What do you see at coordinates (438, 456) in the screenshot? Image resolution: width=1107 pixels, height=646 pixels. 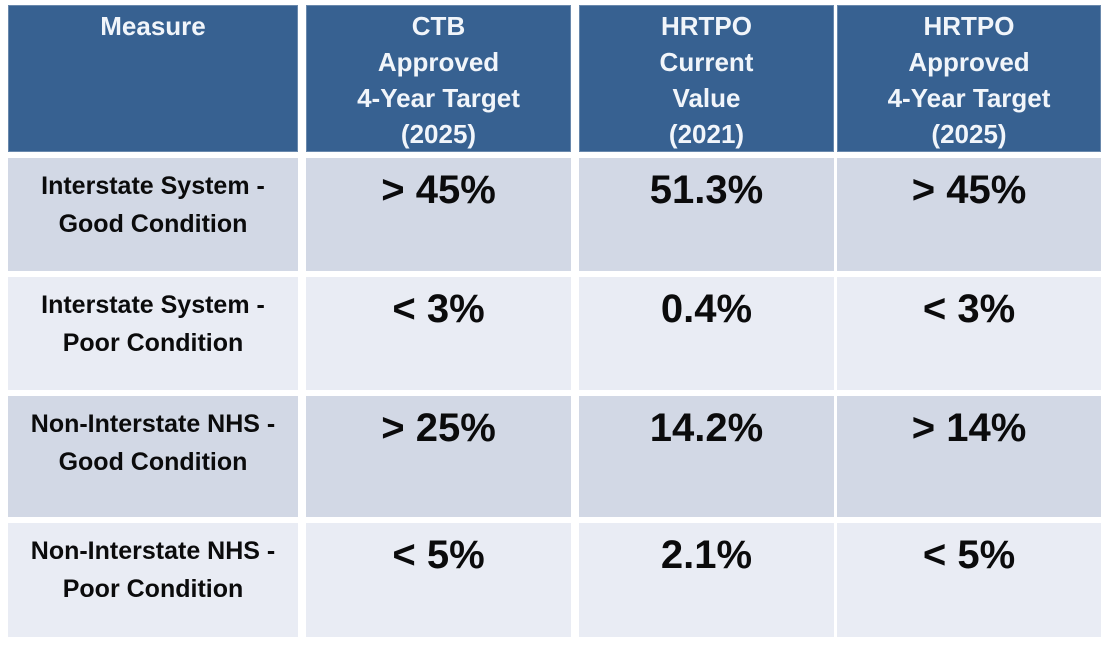 I see `cell-ctb-target-noninterstate-good: > 25%` at bounding box center [438, 456].